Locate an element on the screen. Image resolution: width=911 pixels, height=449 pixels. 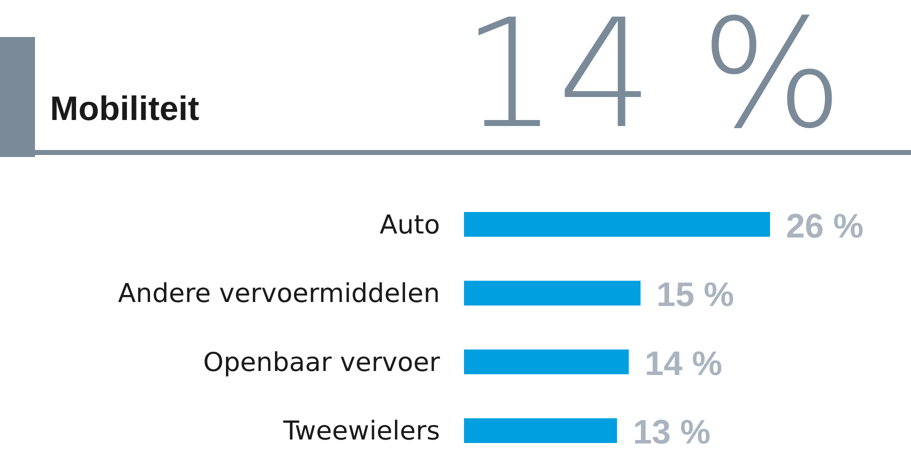
y-tick-label: Openbaar vervoer is located at coordinates (321, 363).